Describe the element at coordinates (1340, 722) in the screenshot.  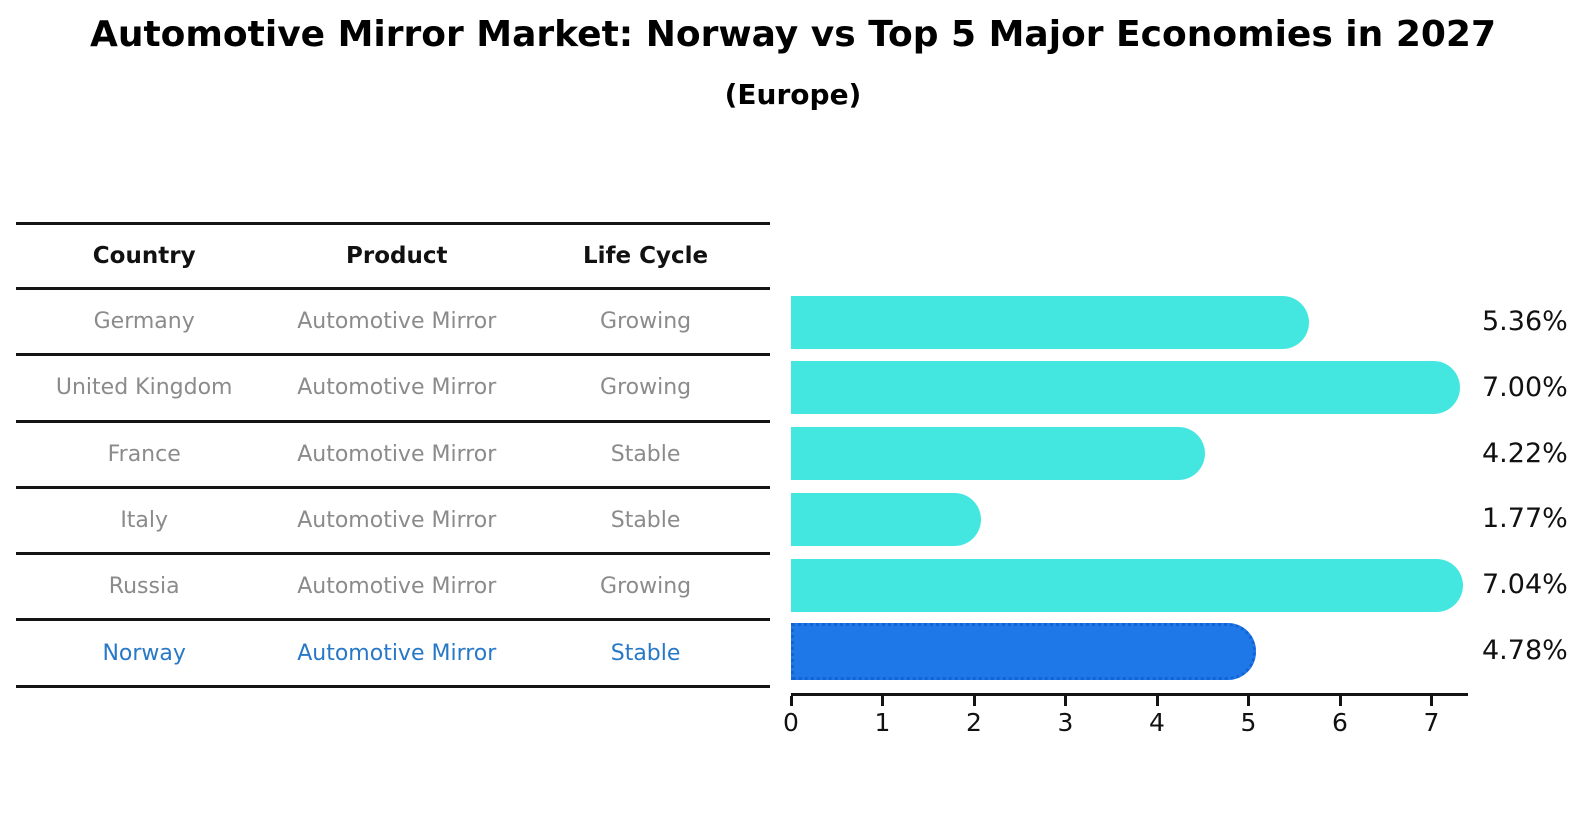
I see `x-axis-tick-label: 6` at that location.